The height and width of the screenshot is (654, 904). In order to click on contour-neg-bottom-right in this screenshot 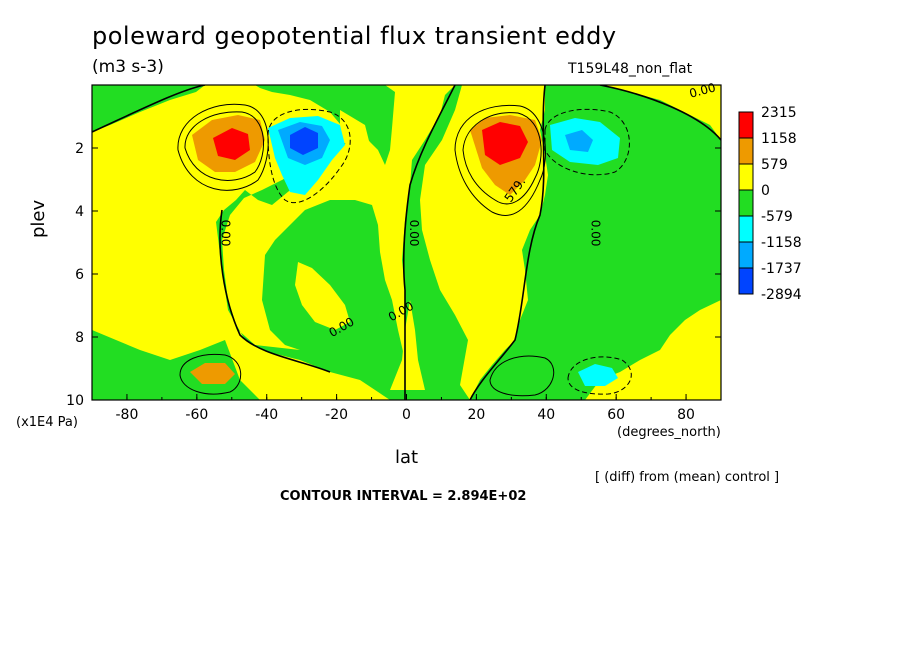, I will do `click(599, 375)`.